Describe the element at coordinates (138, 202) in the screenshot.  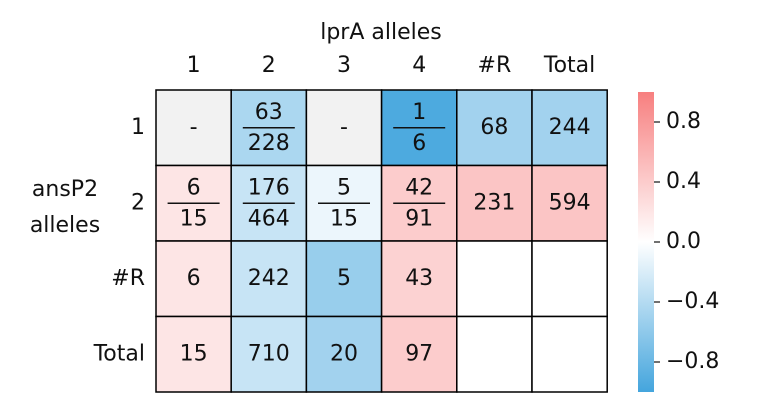
I see `row-label: 2` at that location.